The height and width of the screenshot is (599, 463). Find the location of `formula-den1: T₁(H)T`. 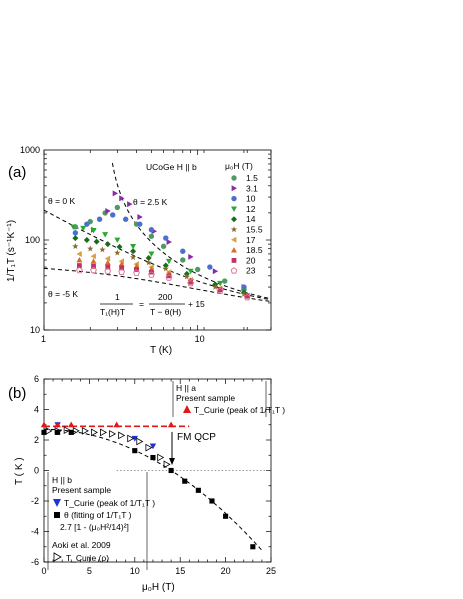

formula-den1: T₁(H)T is located at coordinates (112, 312).